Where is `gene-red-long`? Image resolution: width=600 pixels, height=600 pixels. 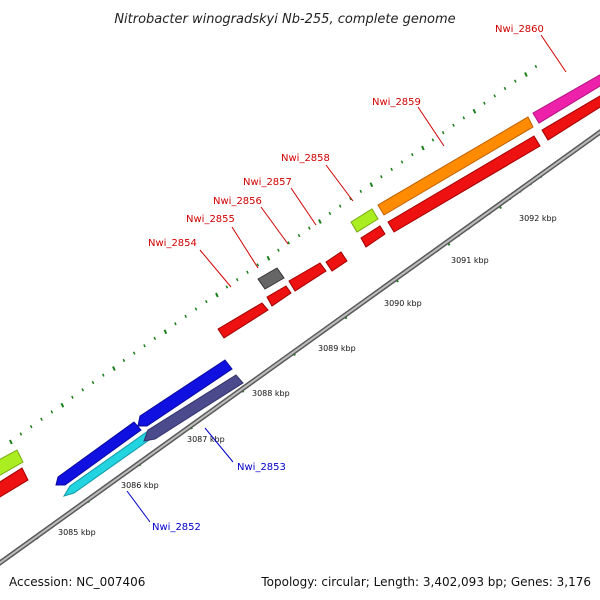
gene-red-long is located at coordinates (464, 184).